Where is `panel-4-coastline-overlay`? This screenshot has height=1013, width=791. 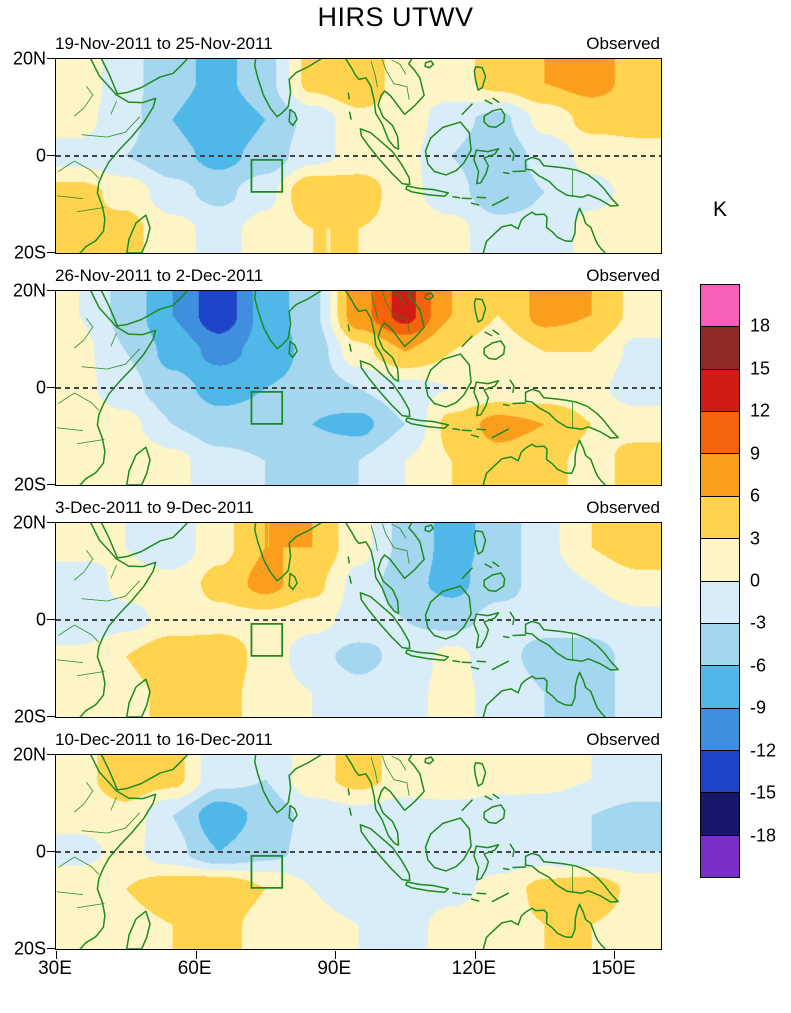 panel-4-coastline-overlay is located at coordinates (358, 852).